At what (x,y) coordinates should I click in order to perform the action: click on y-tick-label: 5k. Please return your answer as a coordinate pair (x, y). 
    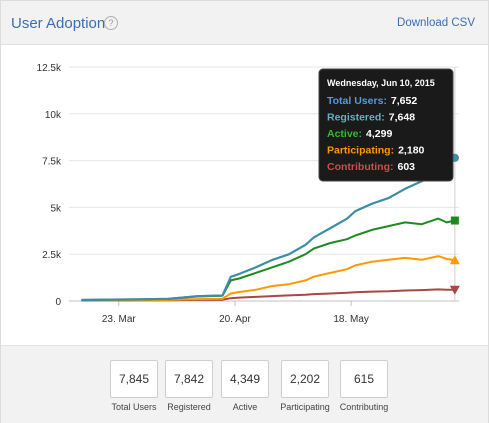
    Looking at the image, I should click on (56, 208).